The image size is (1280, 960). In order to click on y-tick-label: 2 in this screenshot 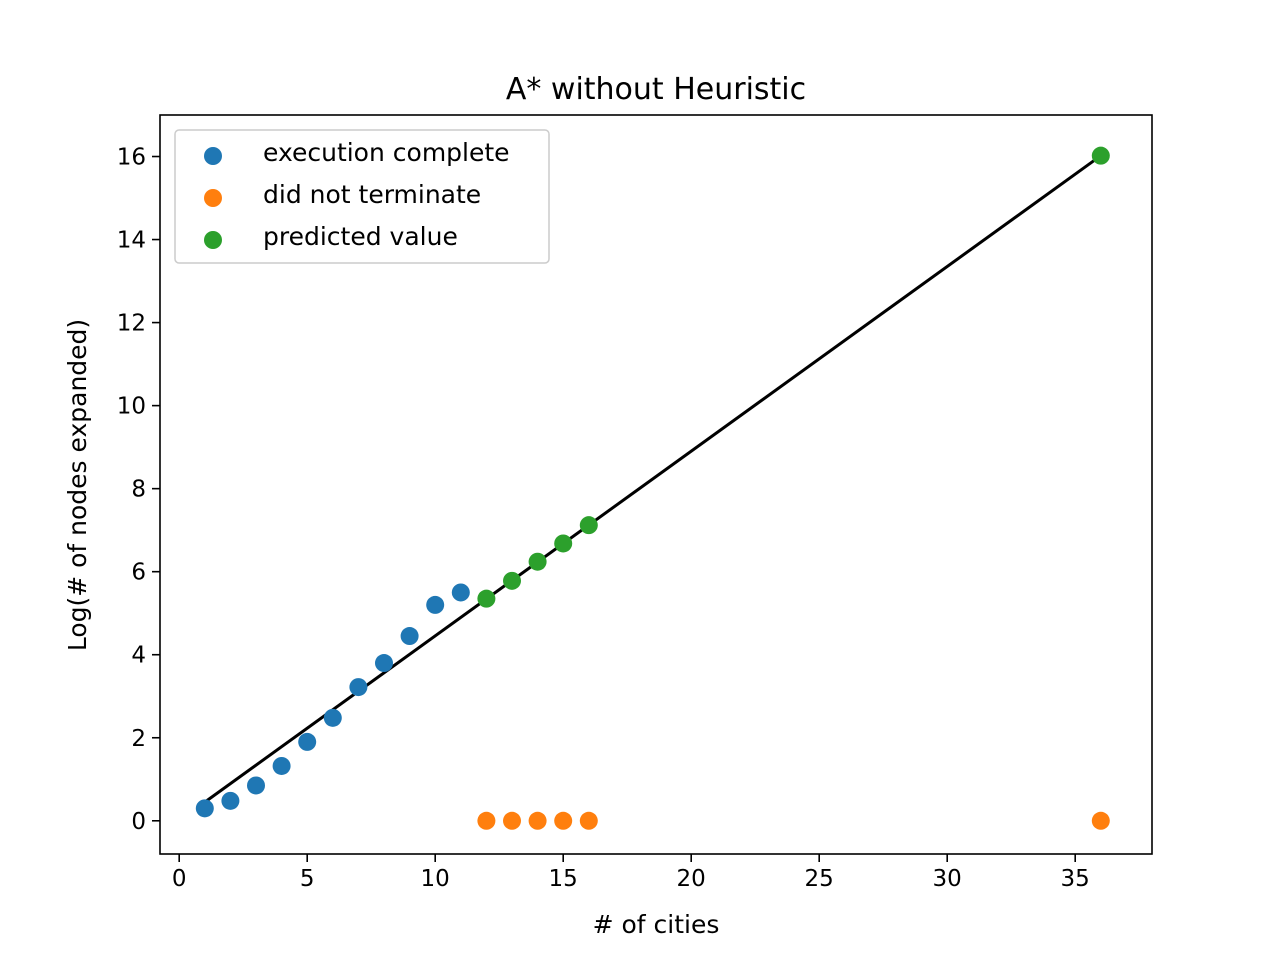, I will do `click(138, 739)`.